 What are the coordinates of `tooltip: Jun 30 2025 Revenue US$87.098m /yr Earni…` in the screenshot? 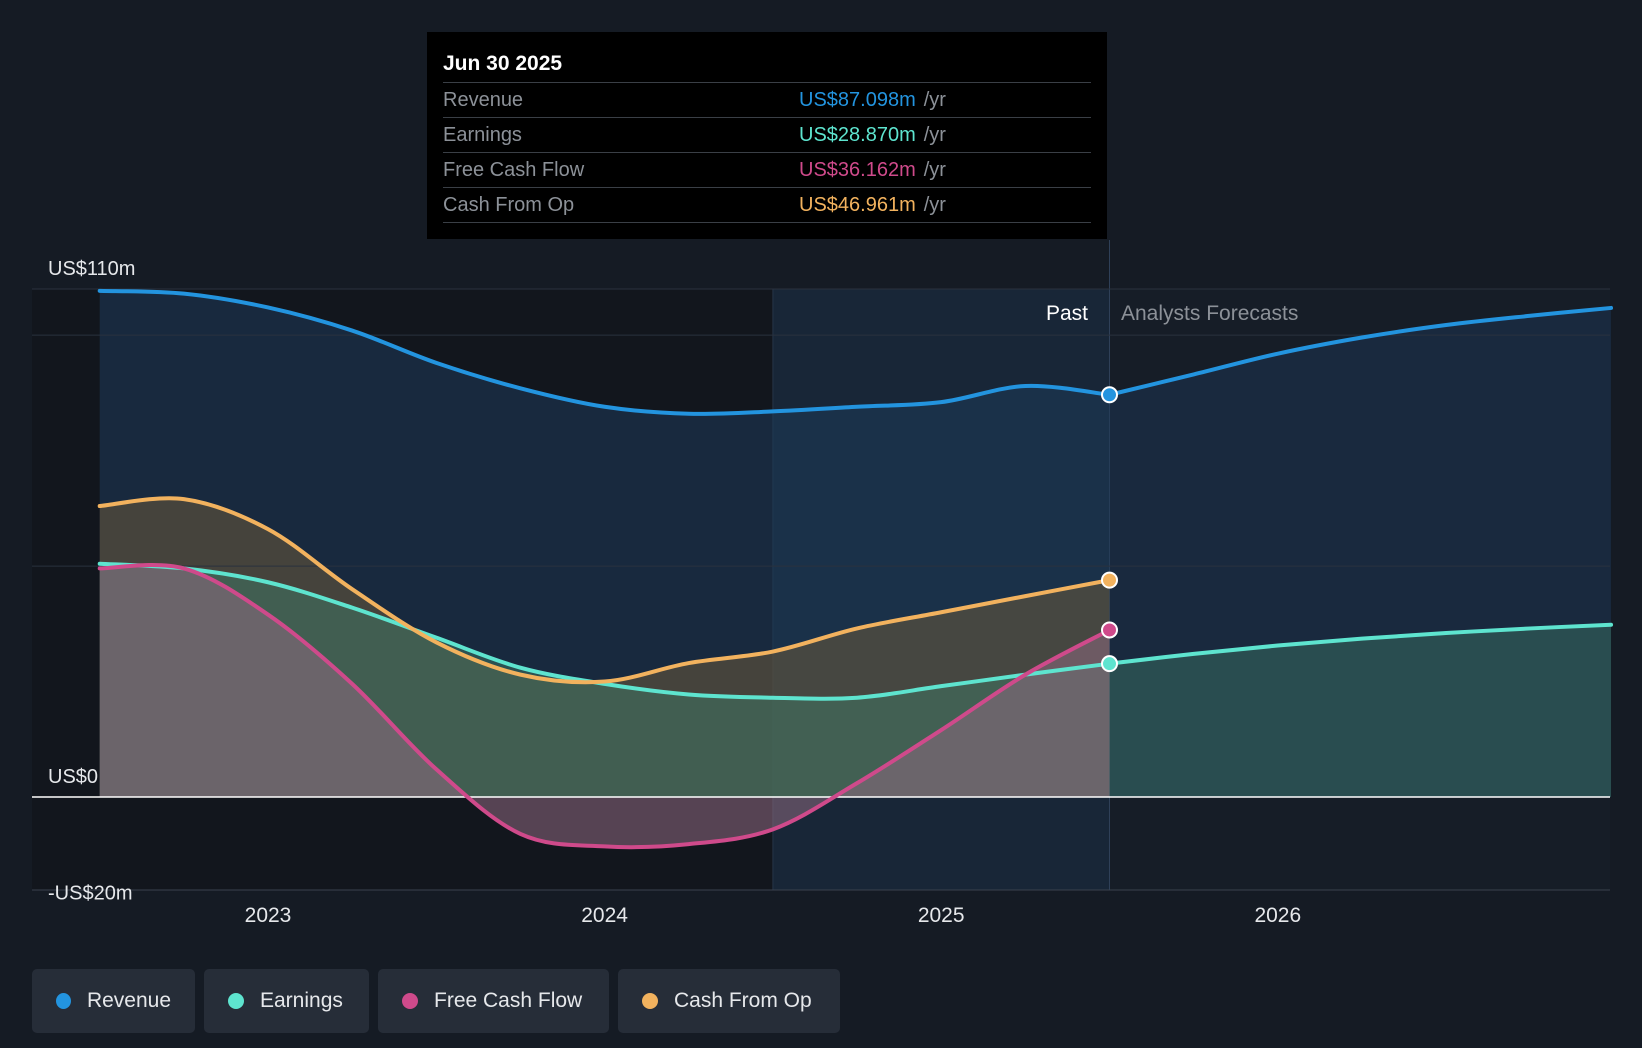 It's located at (767, 135).